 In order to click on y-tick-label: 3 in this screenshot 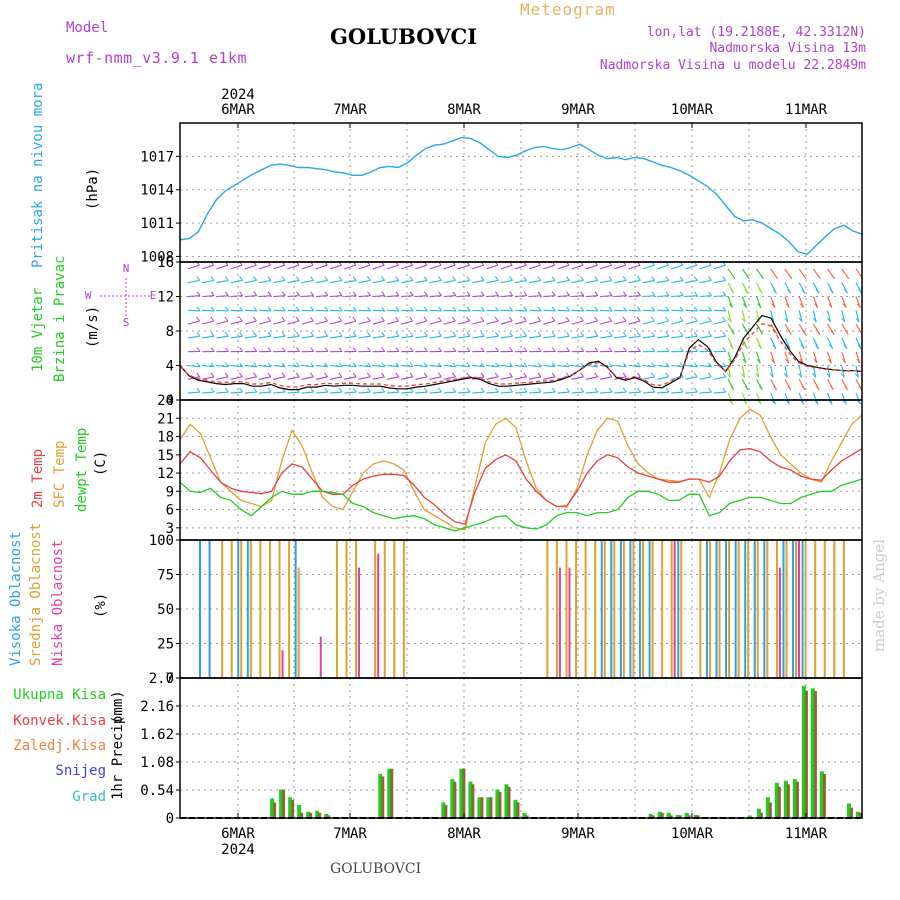, I will do `click(170, 529)`.